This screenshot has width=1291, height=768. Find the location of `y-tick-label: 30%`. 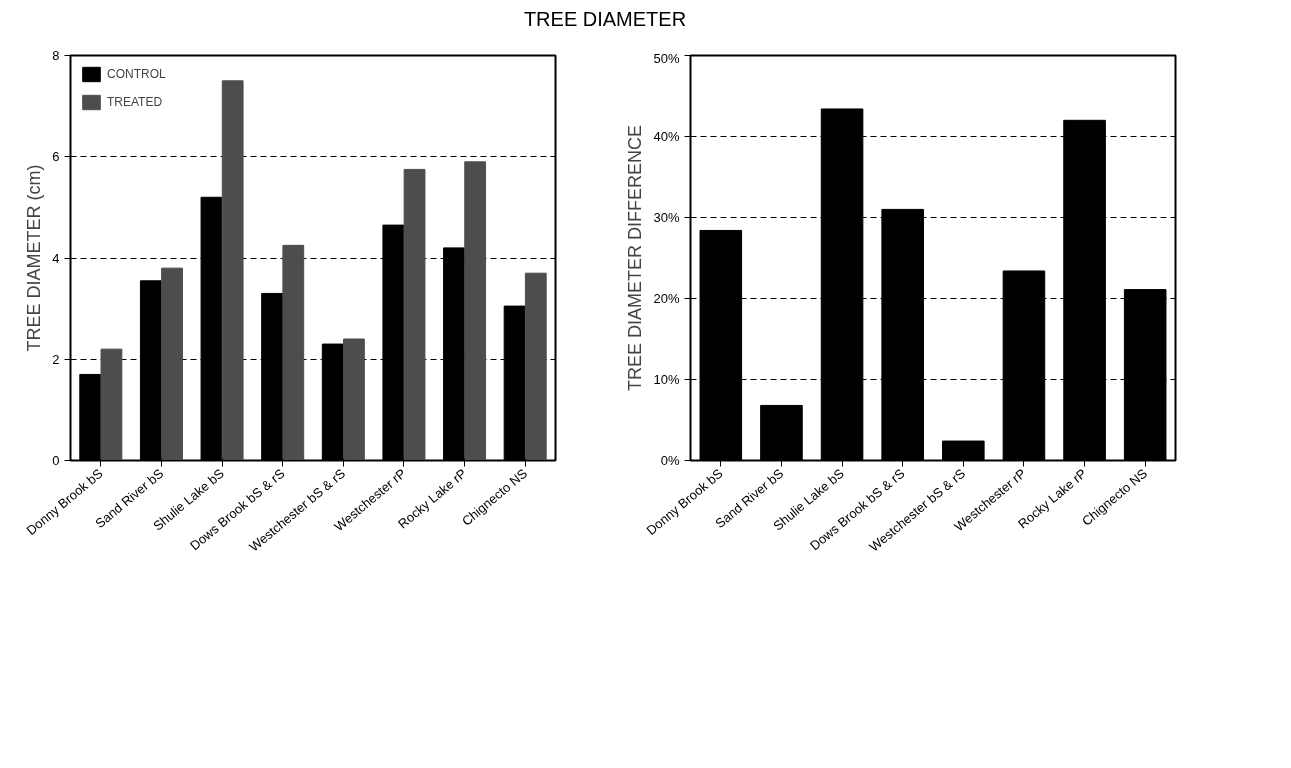

y-tick-label: 30% is located at coordinates (666, 217).